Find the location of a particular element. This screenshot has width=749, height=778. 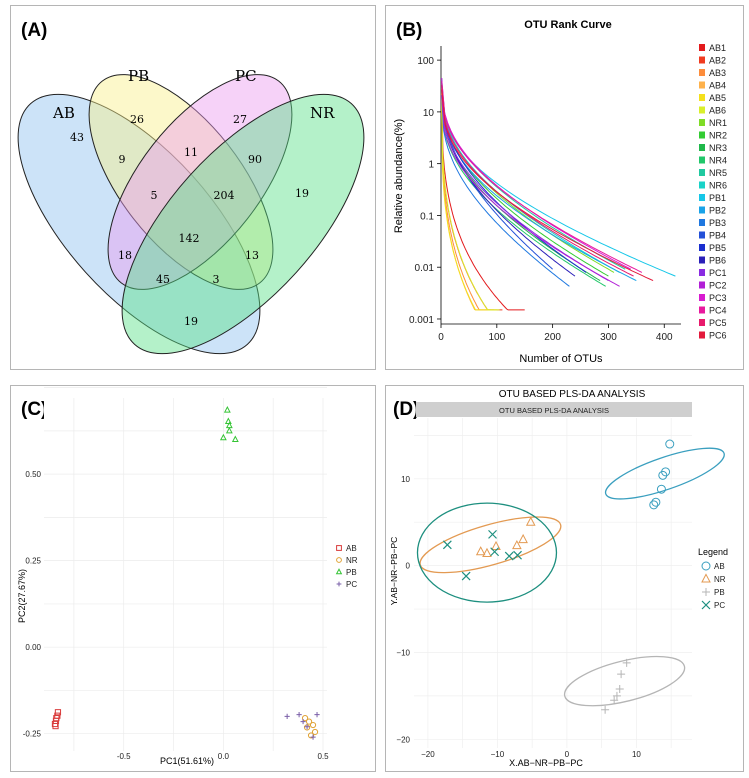

plsda-point-ab is located at coordinates (663, 475).